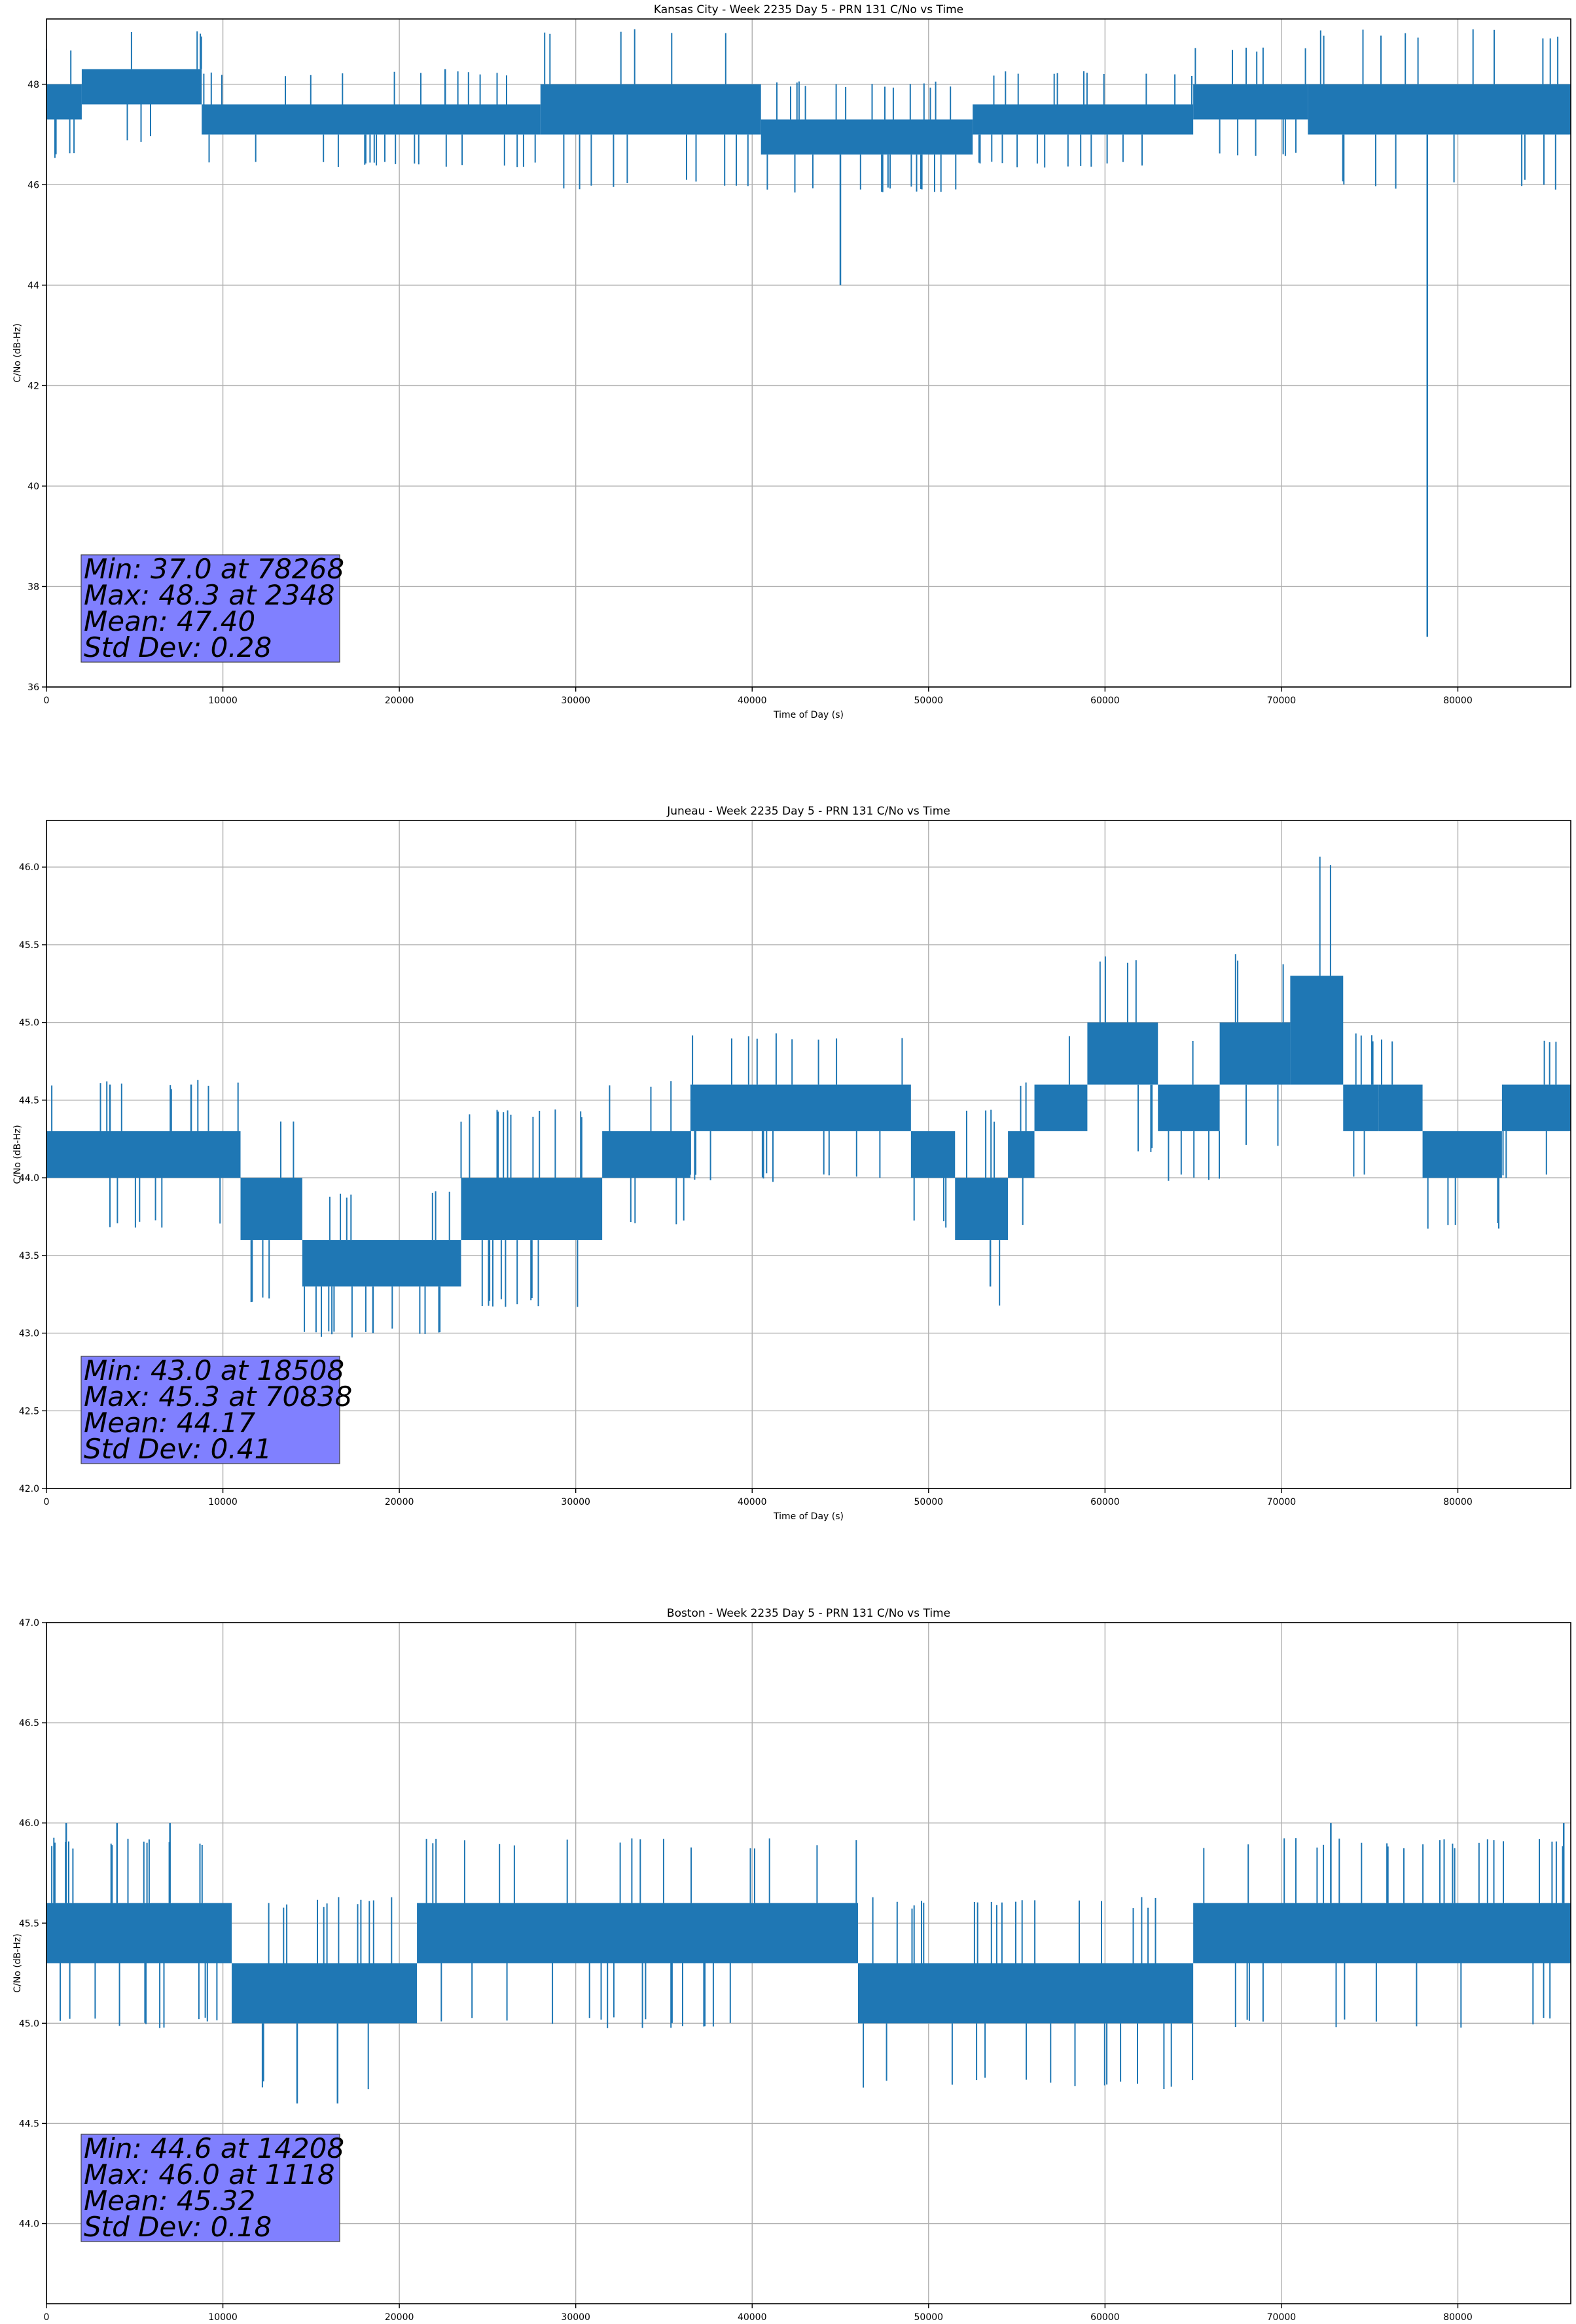 Image resolution: width=1576 pixels, height=2324 pixels. What do you see at coordinates (214, 2148) in the screenshot?
I see `stat-min: Min: 44.6 at 14208` at bounding box center [214, 2148].